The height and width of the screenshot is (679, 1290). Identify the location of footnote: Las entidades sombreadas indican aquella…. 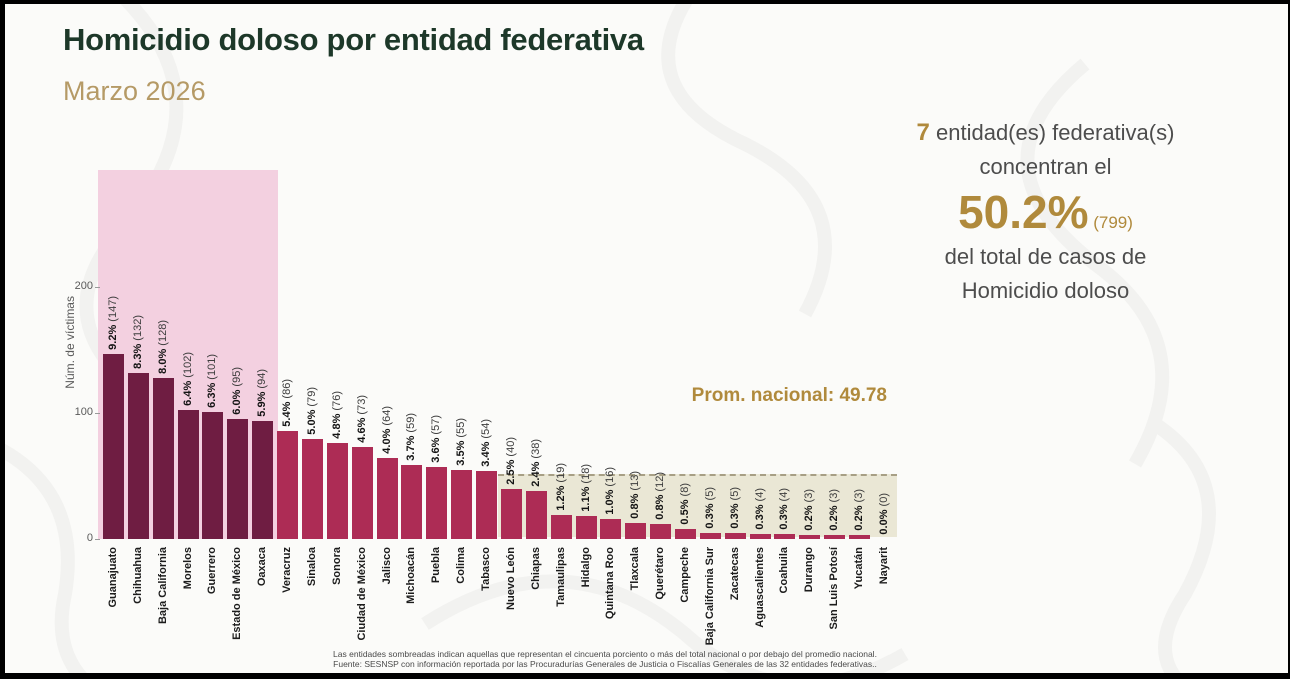
(605, 659).